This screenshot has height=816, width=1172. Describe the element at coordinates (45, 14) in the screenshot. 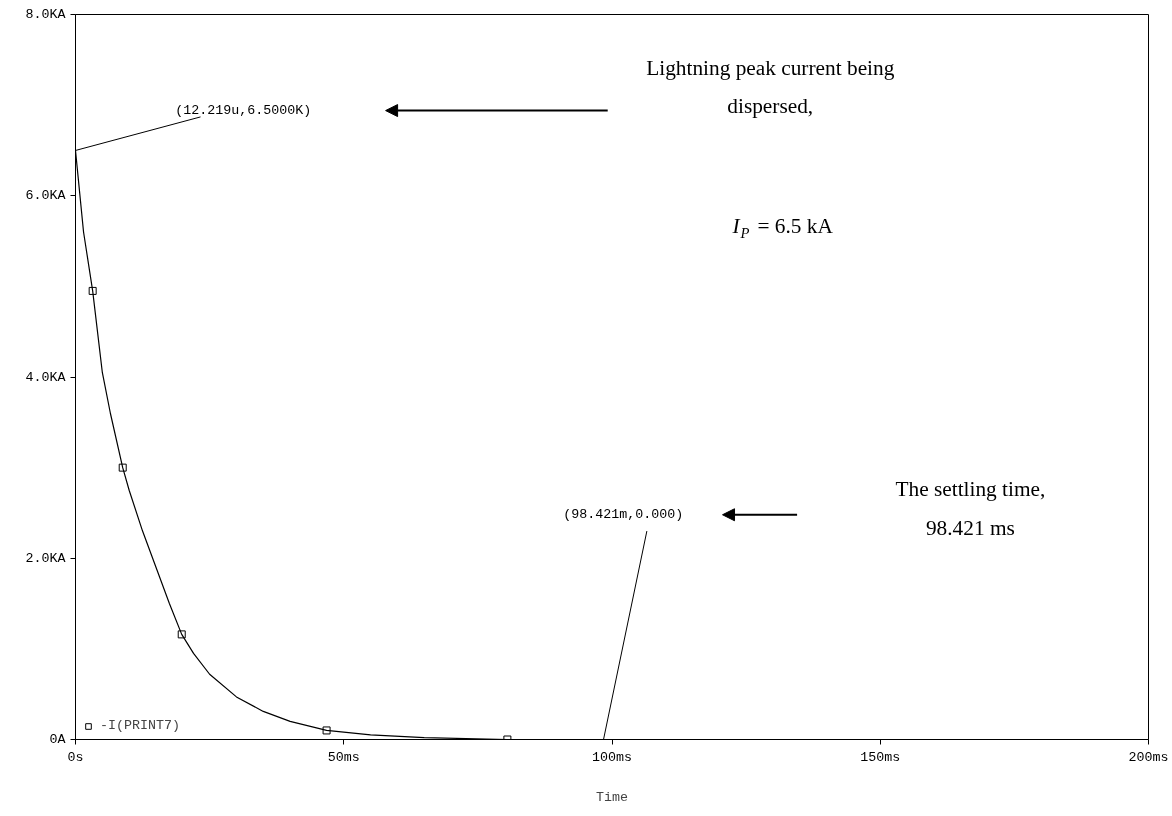

I see `y-tick-label: 8.0KA` at that location.